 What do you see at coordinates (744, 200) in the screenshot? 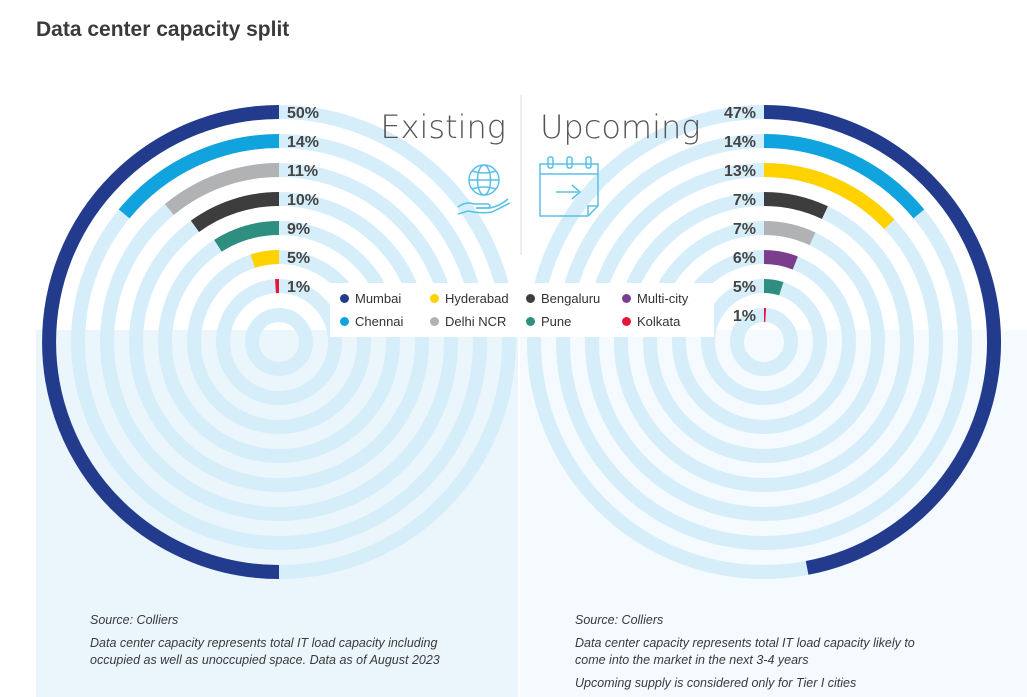
I see `upcoming-label-bengaluru: 7%` at bounding box center [744, 200].